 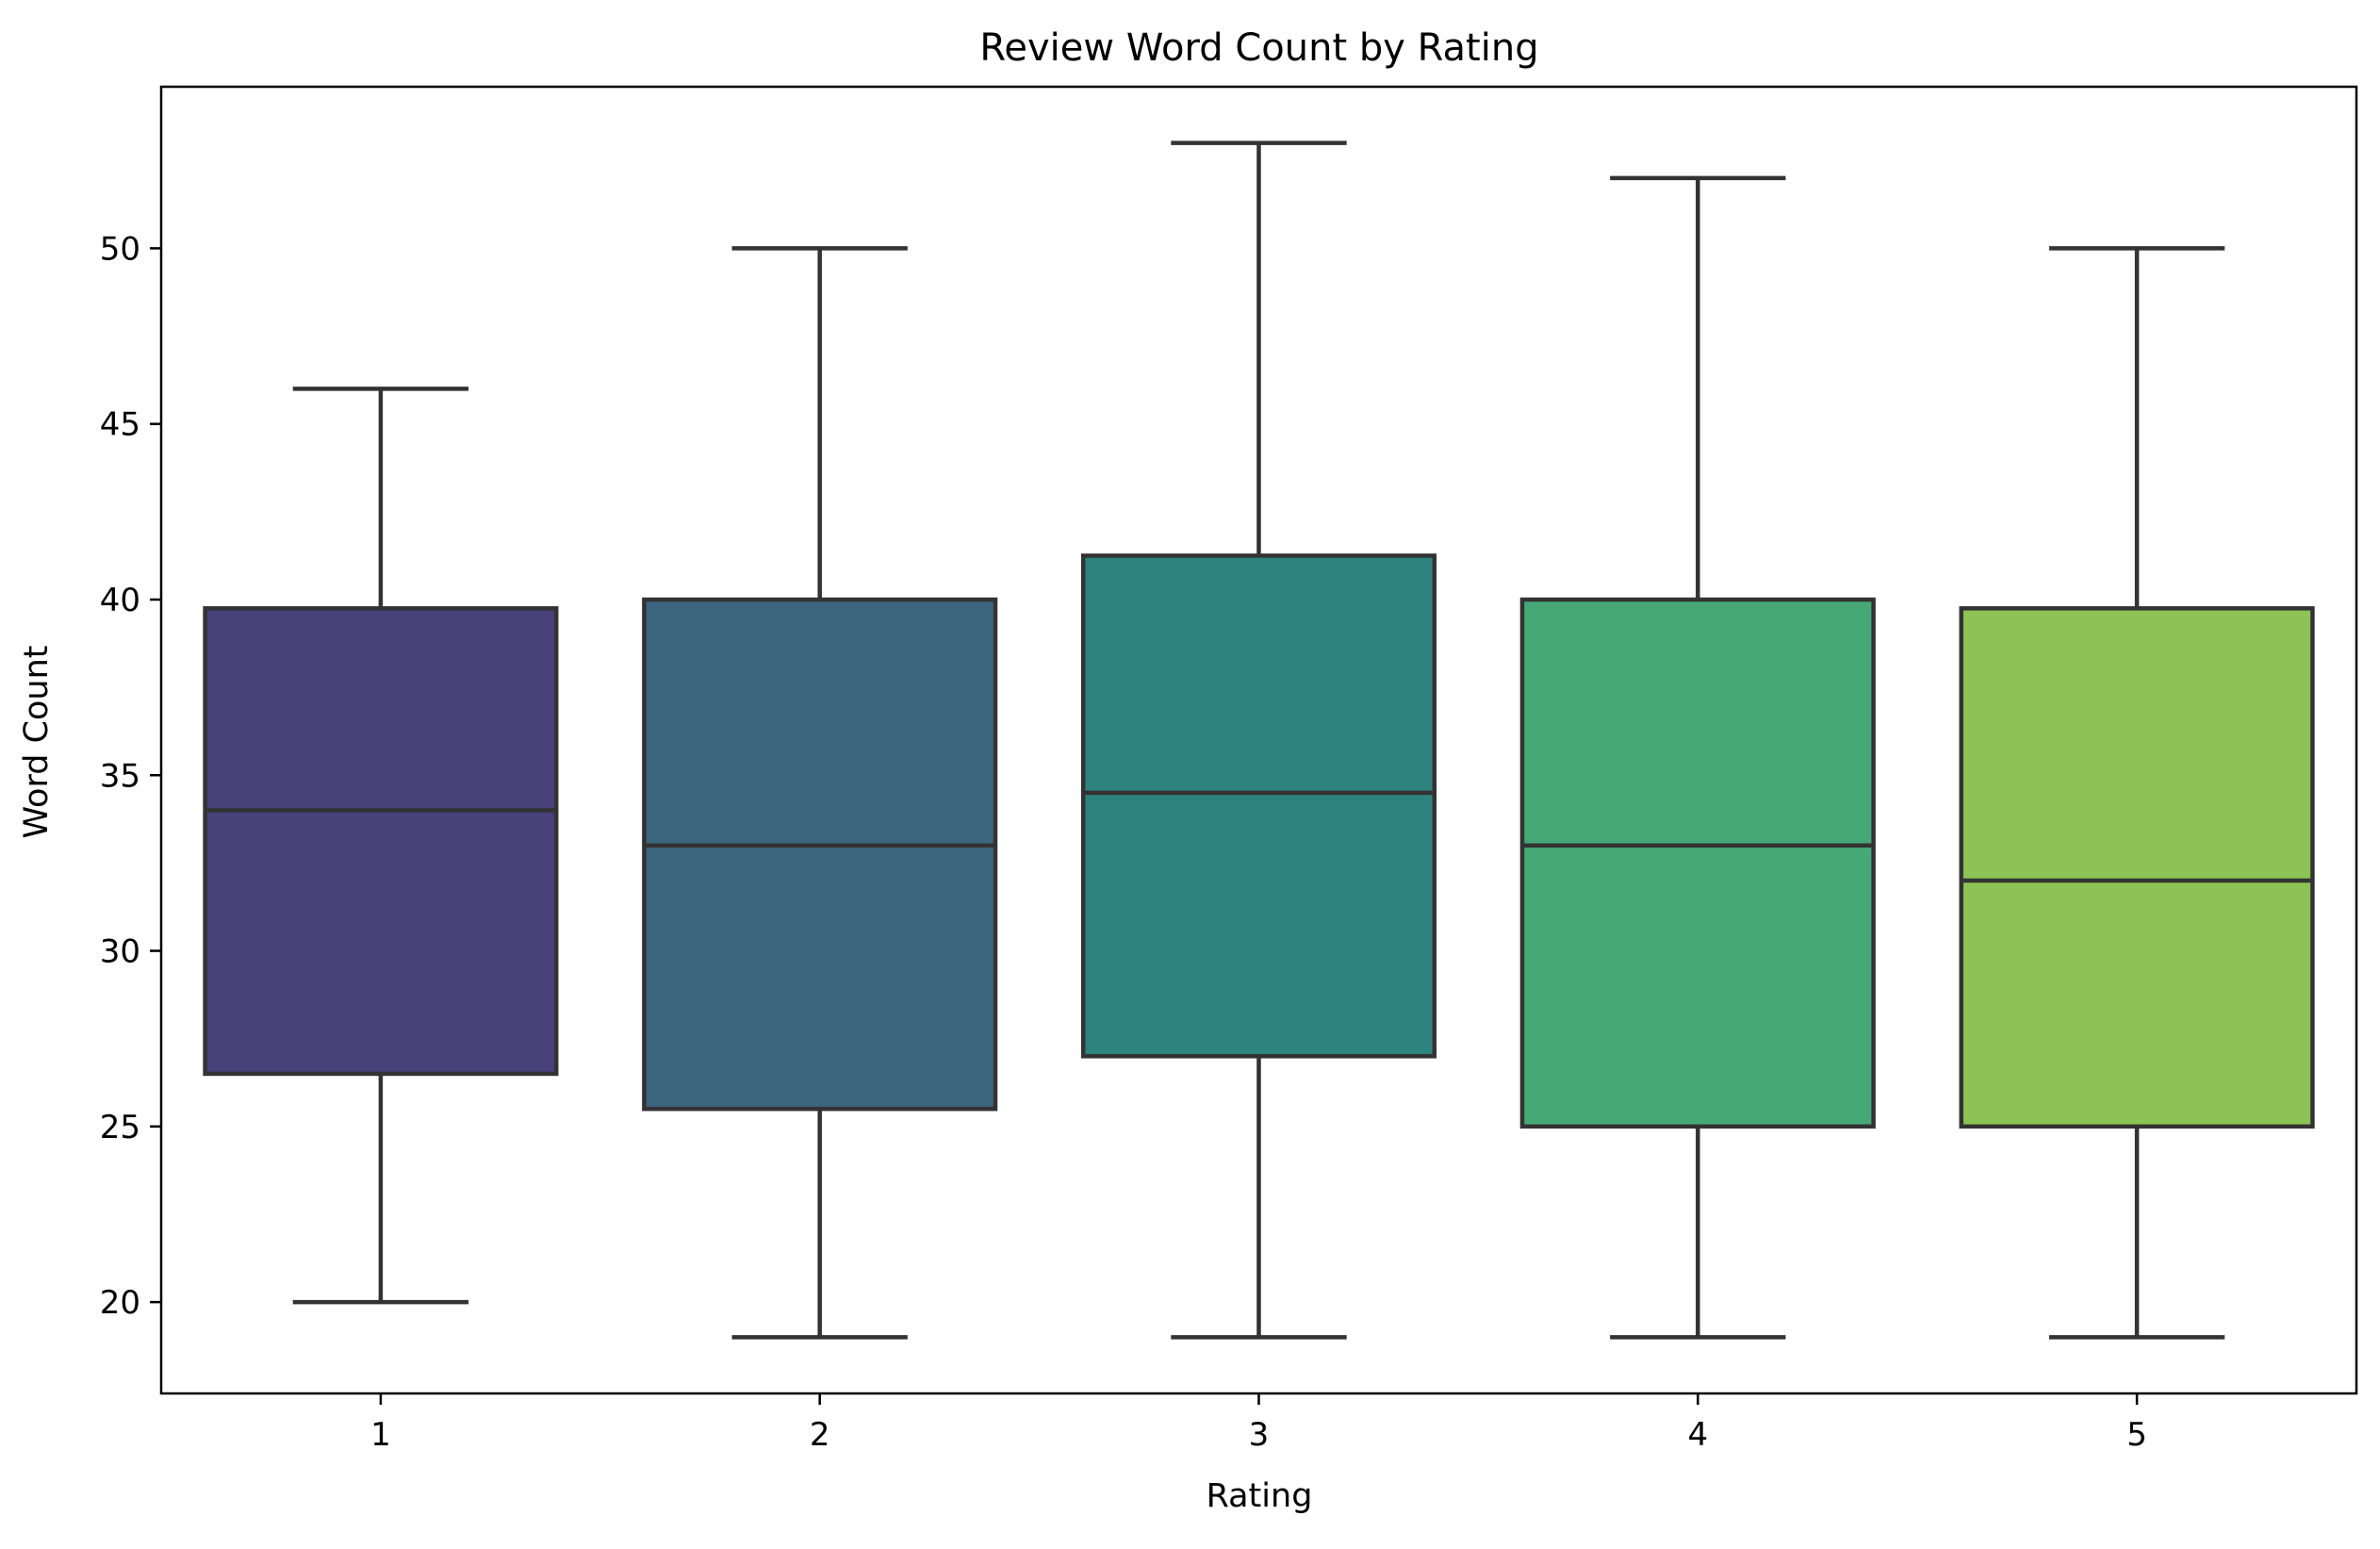 I want to click on x-tick-label: 3, so click(x=1259, y=1435).